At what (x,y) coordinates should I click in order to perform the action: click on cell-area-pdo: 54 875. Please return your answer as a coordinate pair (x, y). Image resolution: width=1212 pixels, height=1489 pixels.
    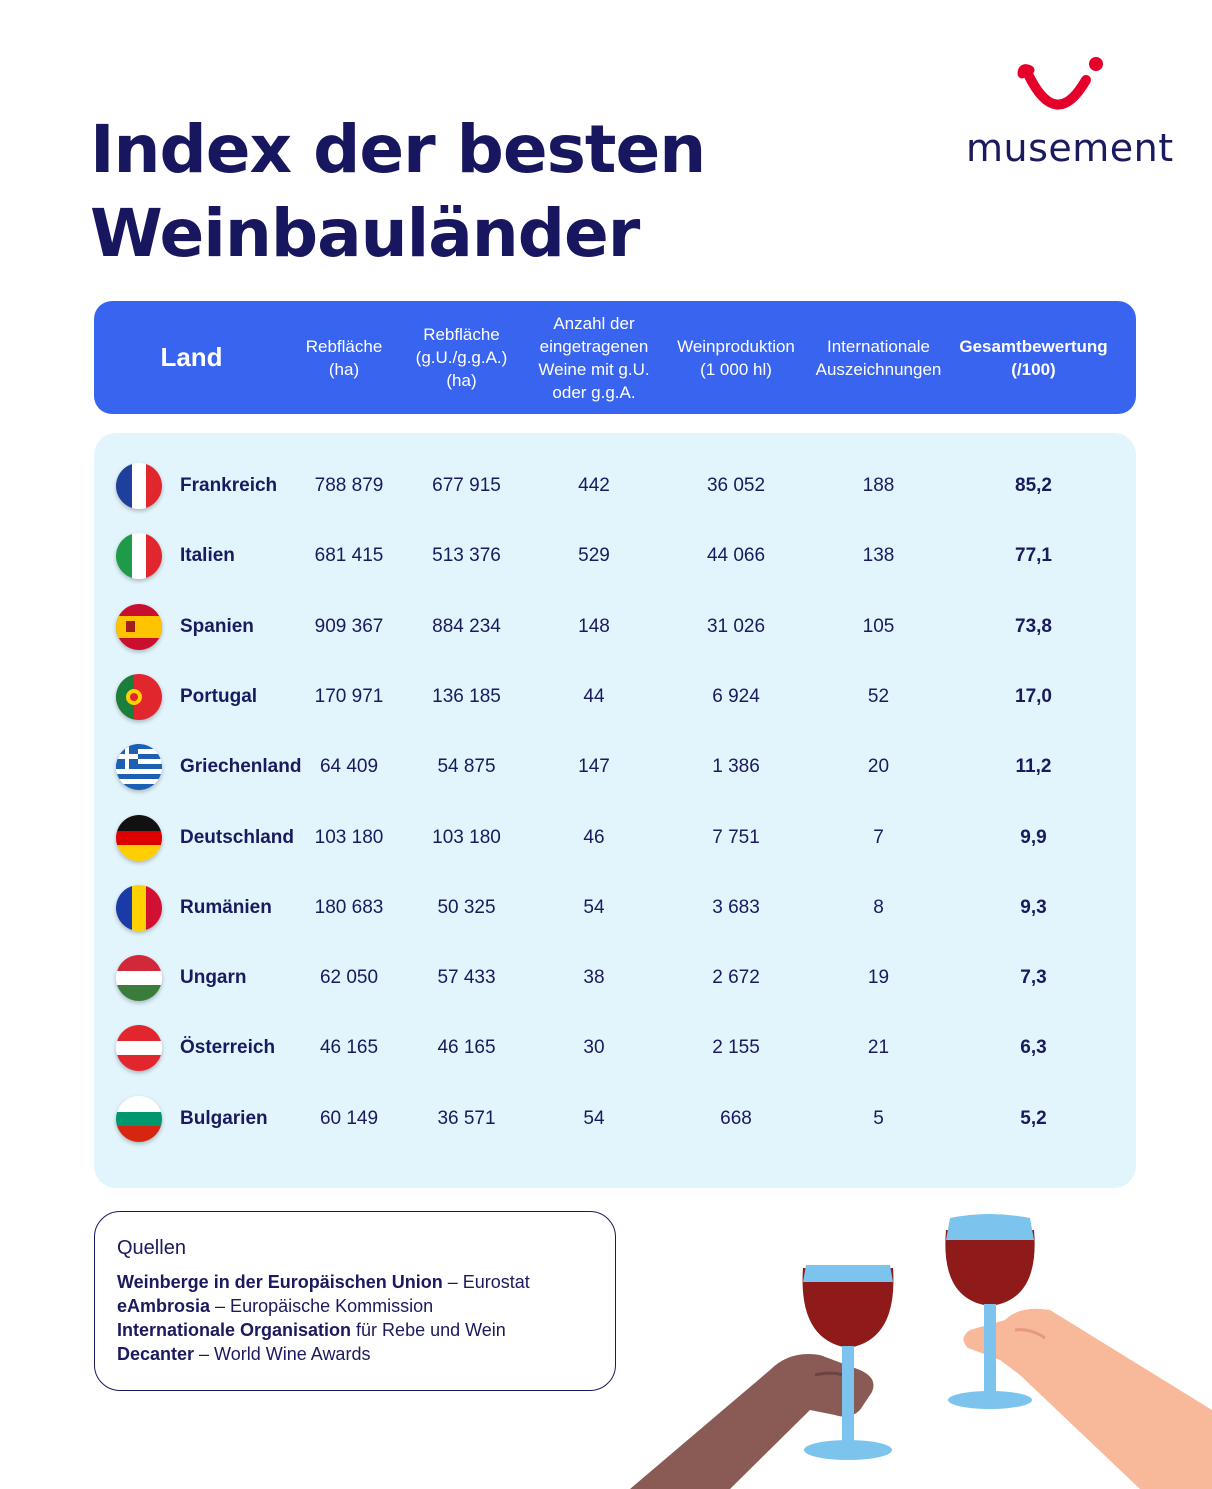
    Looking at the image, I should click on (466, 767).